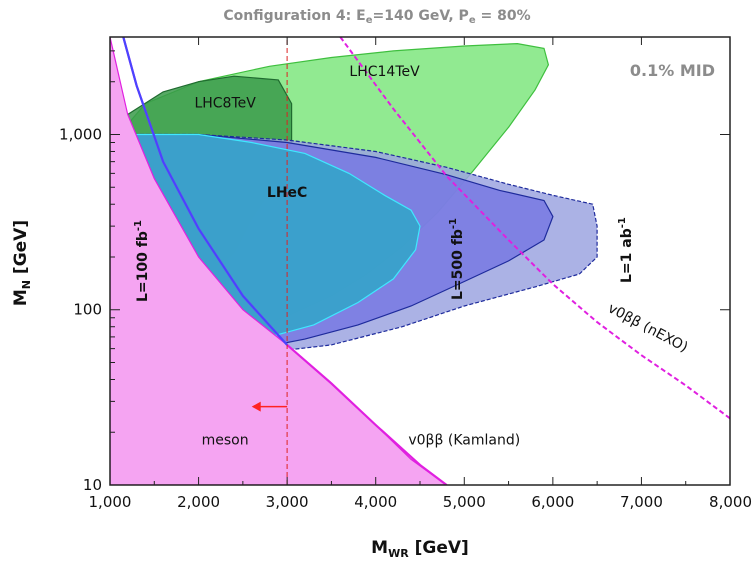  Describe the element at coordinates (269, 406) in the screenshot. I see `arrow` at that location.